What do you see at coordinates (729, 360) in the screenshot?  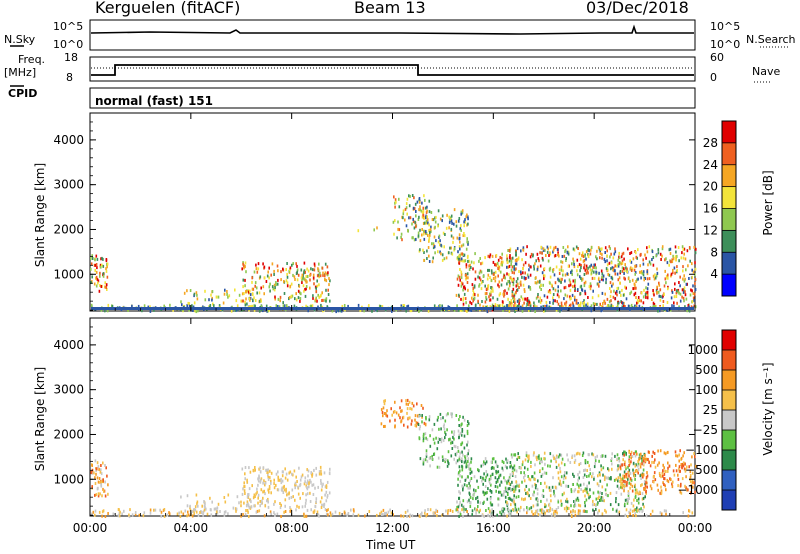 I see `velocity-colorbar-swatch` at bounding box center [729, 360].